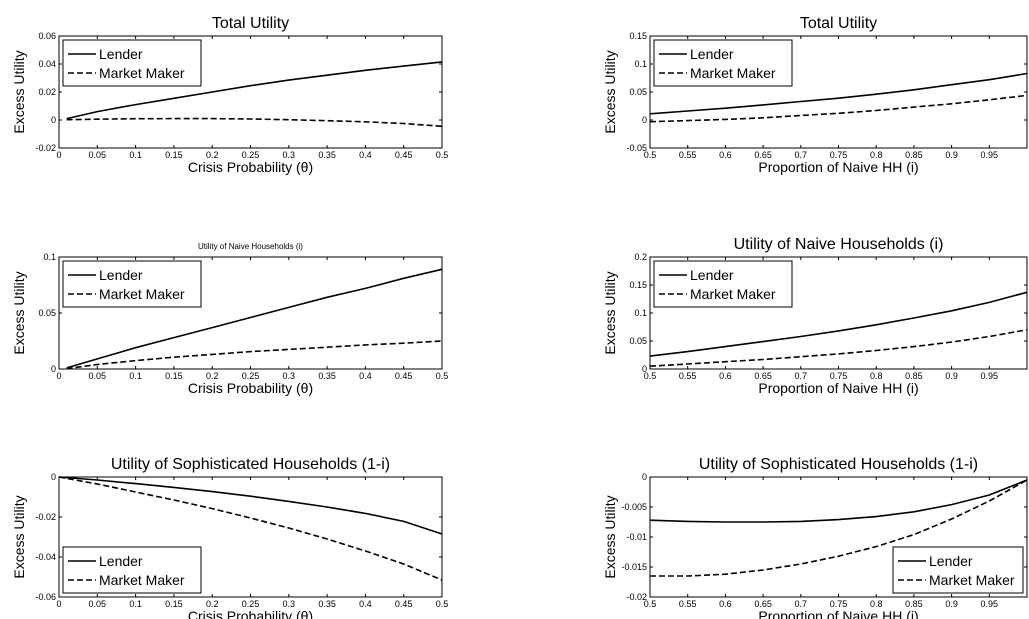 This screenshot has height=619, width=1029. What do you see at coordinates (47, 92) in the screenshot?
I see `y-tick-label: 0.02` at bounding box center [47, 92].